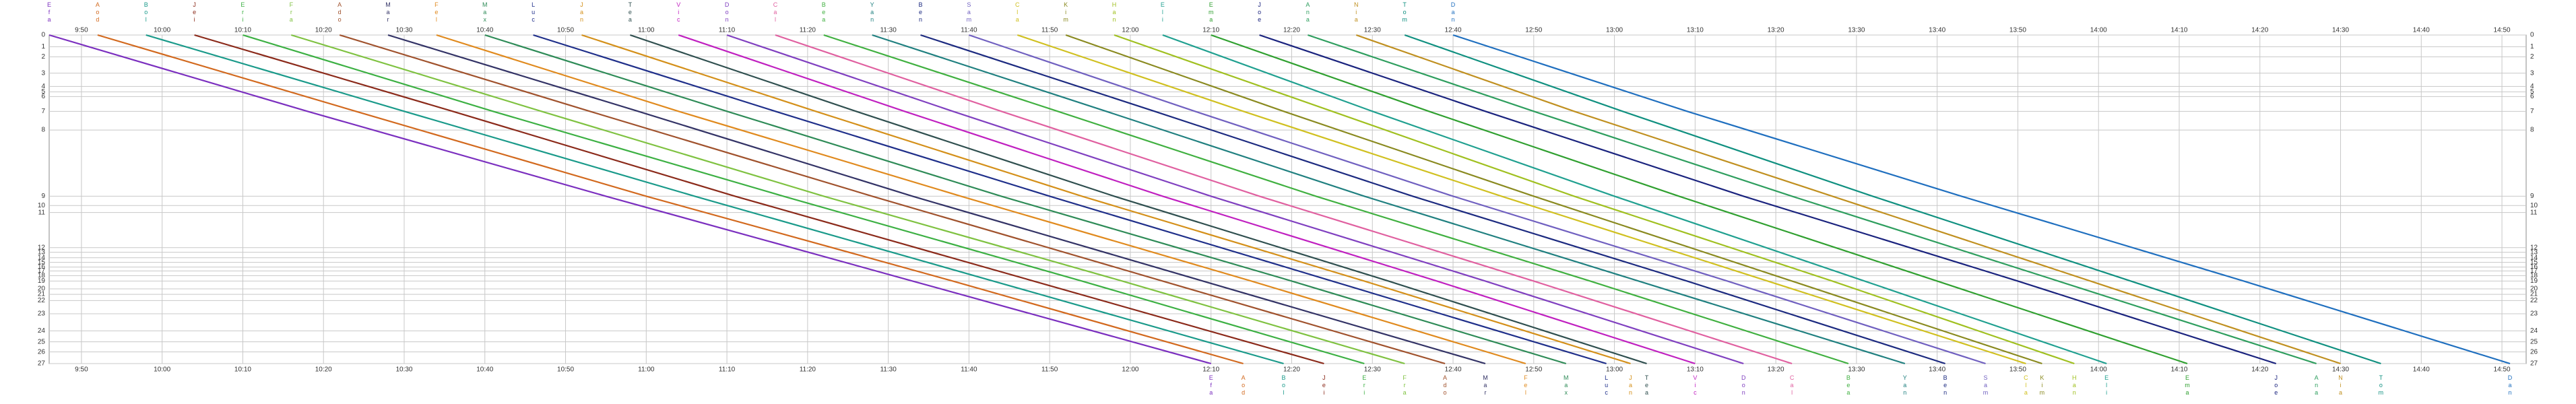  What do you see at coordinates (2317, 385) in the screenshot?
I see `runner-name-bottom: Ana` at bounding box center [2317, 385].